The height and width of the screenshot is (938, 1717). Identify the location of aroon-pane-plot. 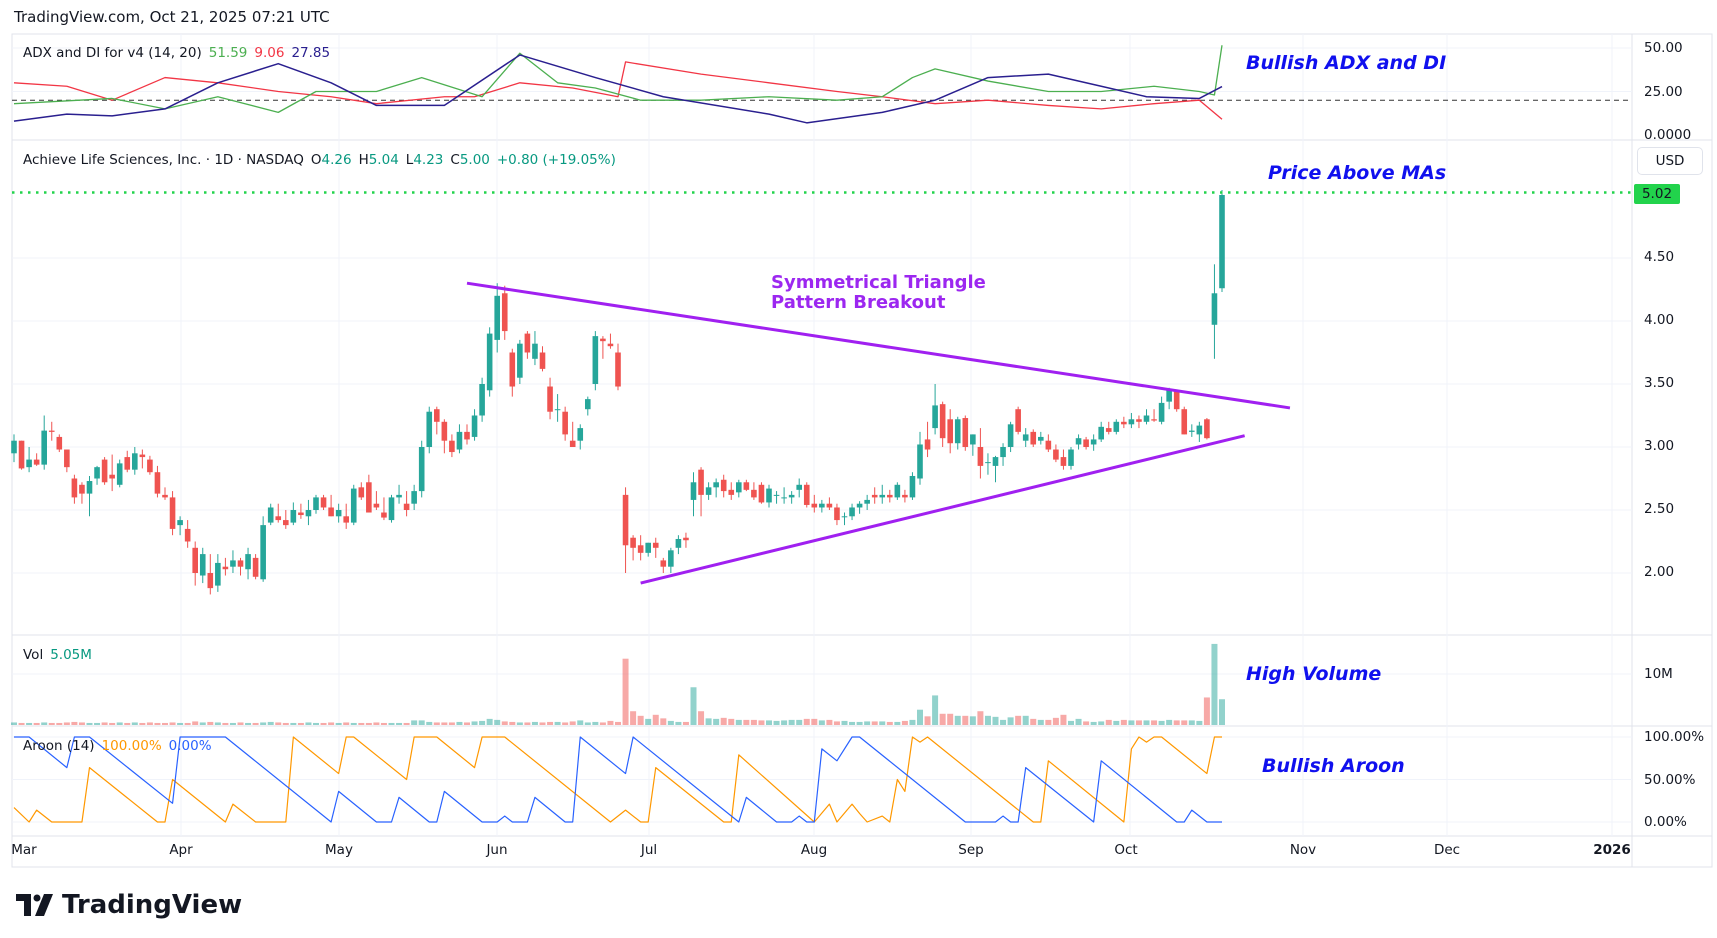
(617, 779).